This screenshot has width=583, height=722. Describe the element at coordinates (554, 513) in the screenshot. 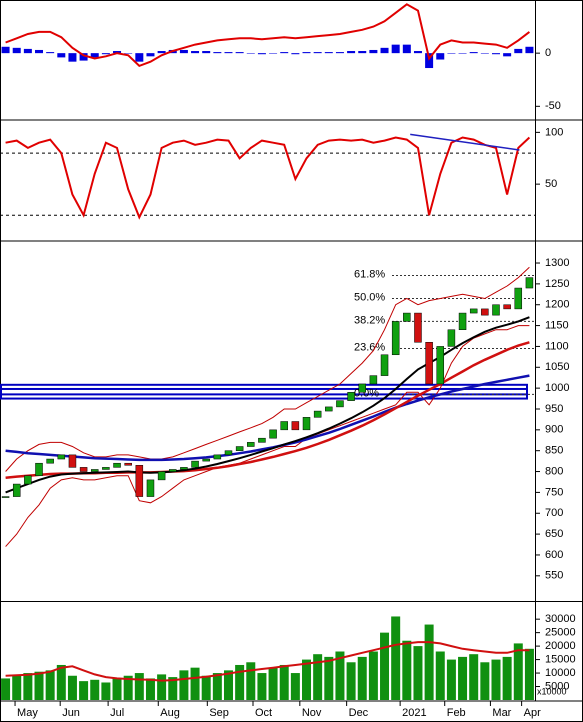

I see `y-tick-label: 700` at that location.